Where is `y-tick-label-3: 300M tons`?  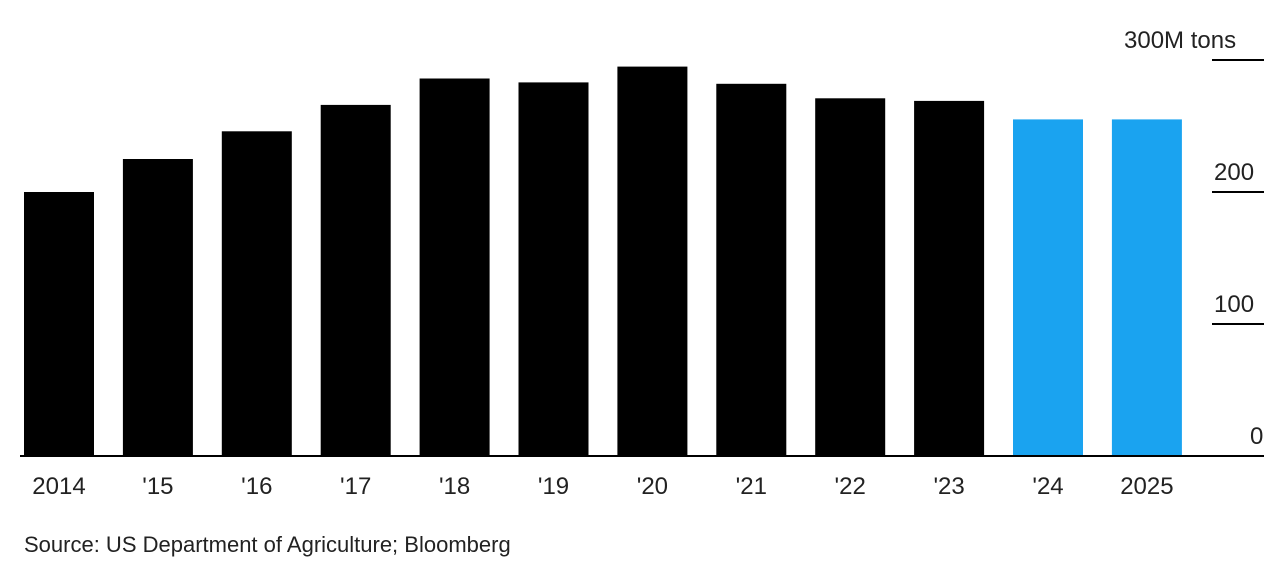 y-tick-label-3: 300M tons is located at coordinates (1180, 40).